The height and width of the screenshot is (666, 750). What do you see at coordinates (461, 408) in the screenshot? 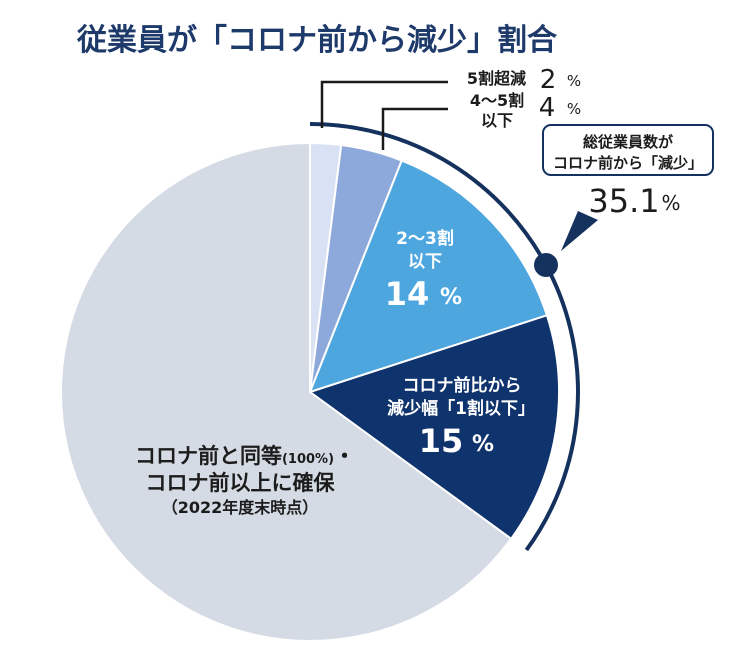
I see `slice-label-up-to-10pct-line2: 減少幅「1割以下」` at bounding box center [461, 408].